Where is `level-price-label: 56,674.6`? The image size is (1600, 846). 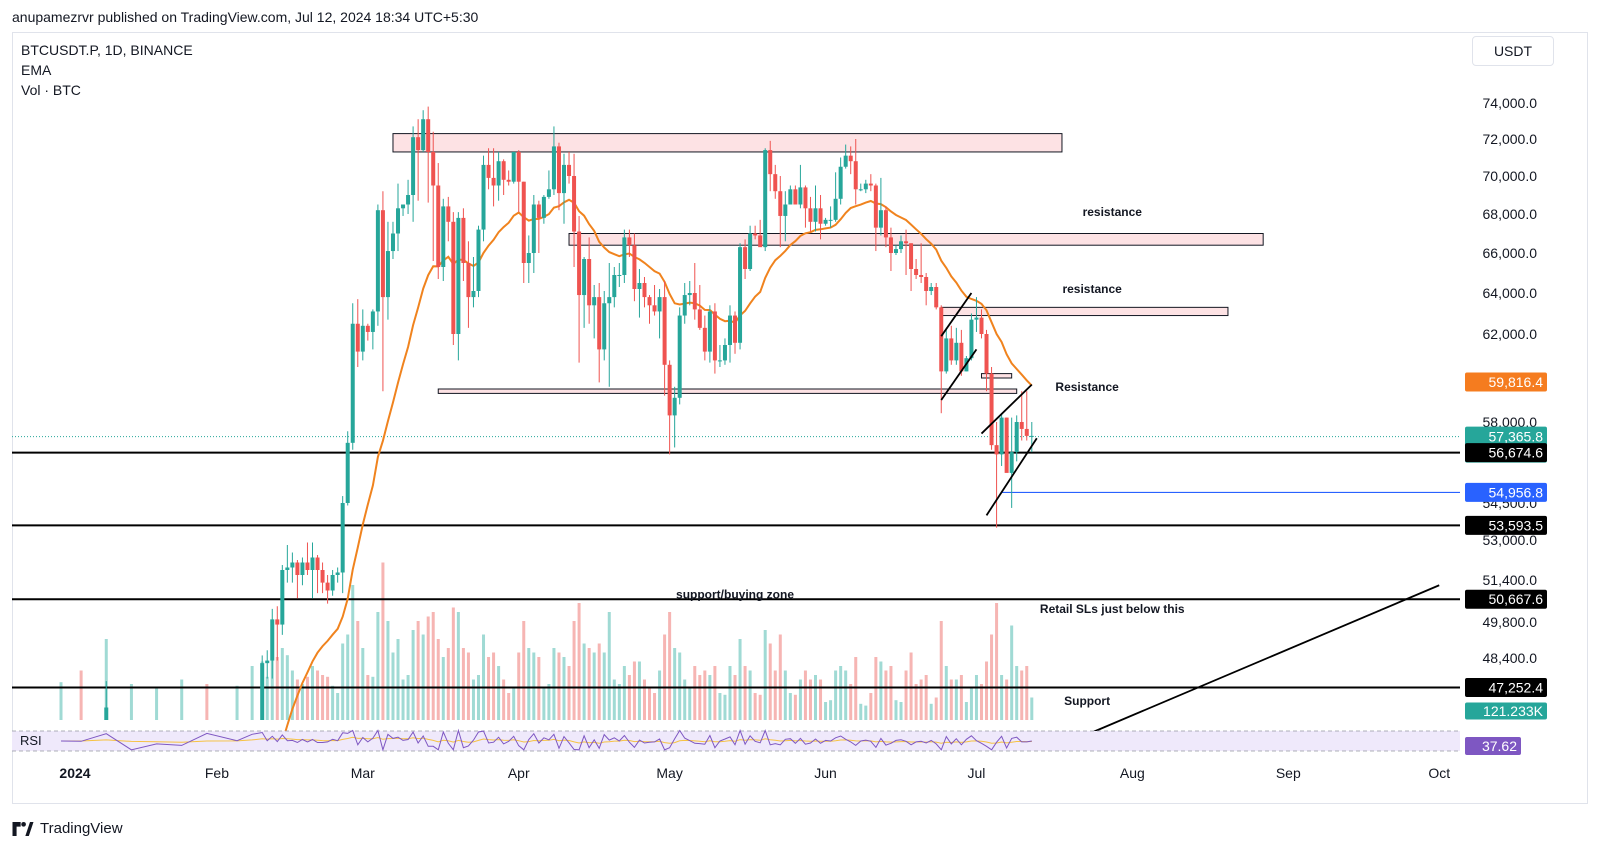
level-price-label: 56,674.6 is located at coordinates (1516, 453).